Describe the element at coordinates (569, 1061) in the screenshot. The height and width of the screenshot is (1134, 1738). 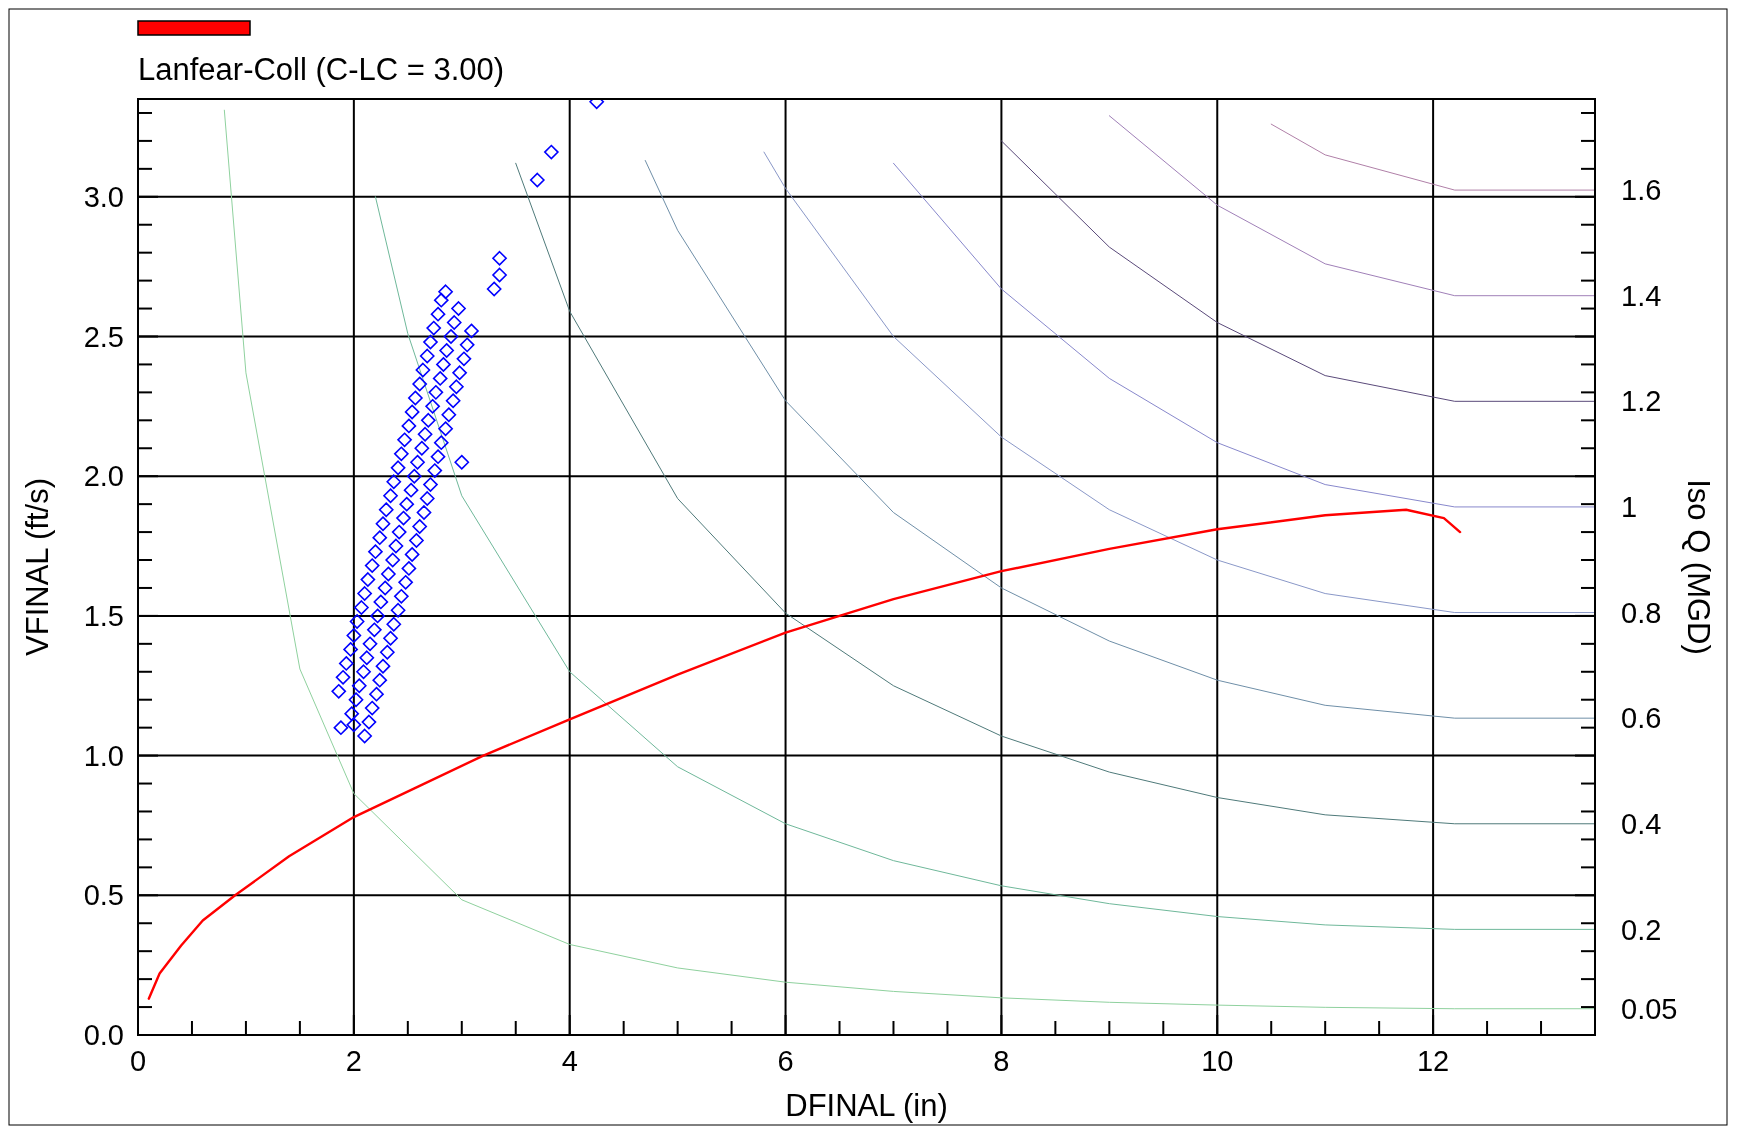
I see `x-tick-label: 4` at that location.